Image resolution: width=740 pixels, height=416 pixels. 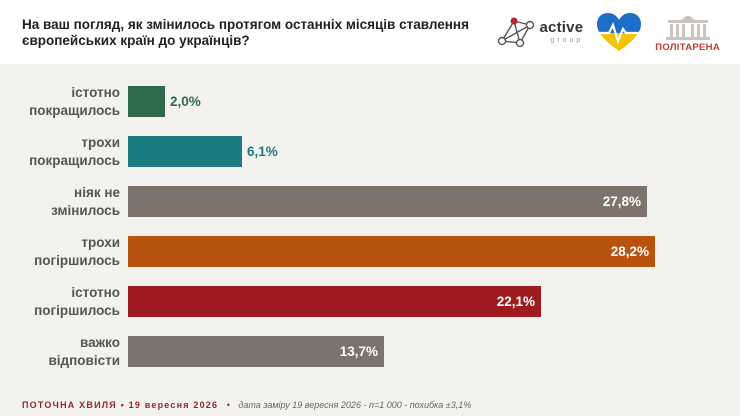 I want to click on value-label: 28,2%, so click(x=629, y=251).